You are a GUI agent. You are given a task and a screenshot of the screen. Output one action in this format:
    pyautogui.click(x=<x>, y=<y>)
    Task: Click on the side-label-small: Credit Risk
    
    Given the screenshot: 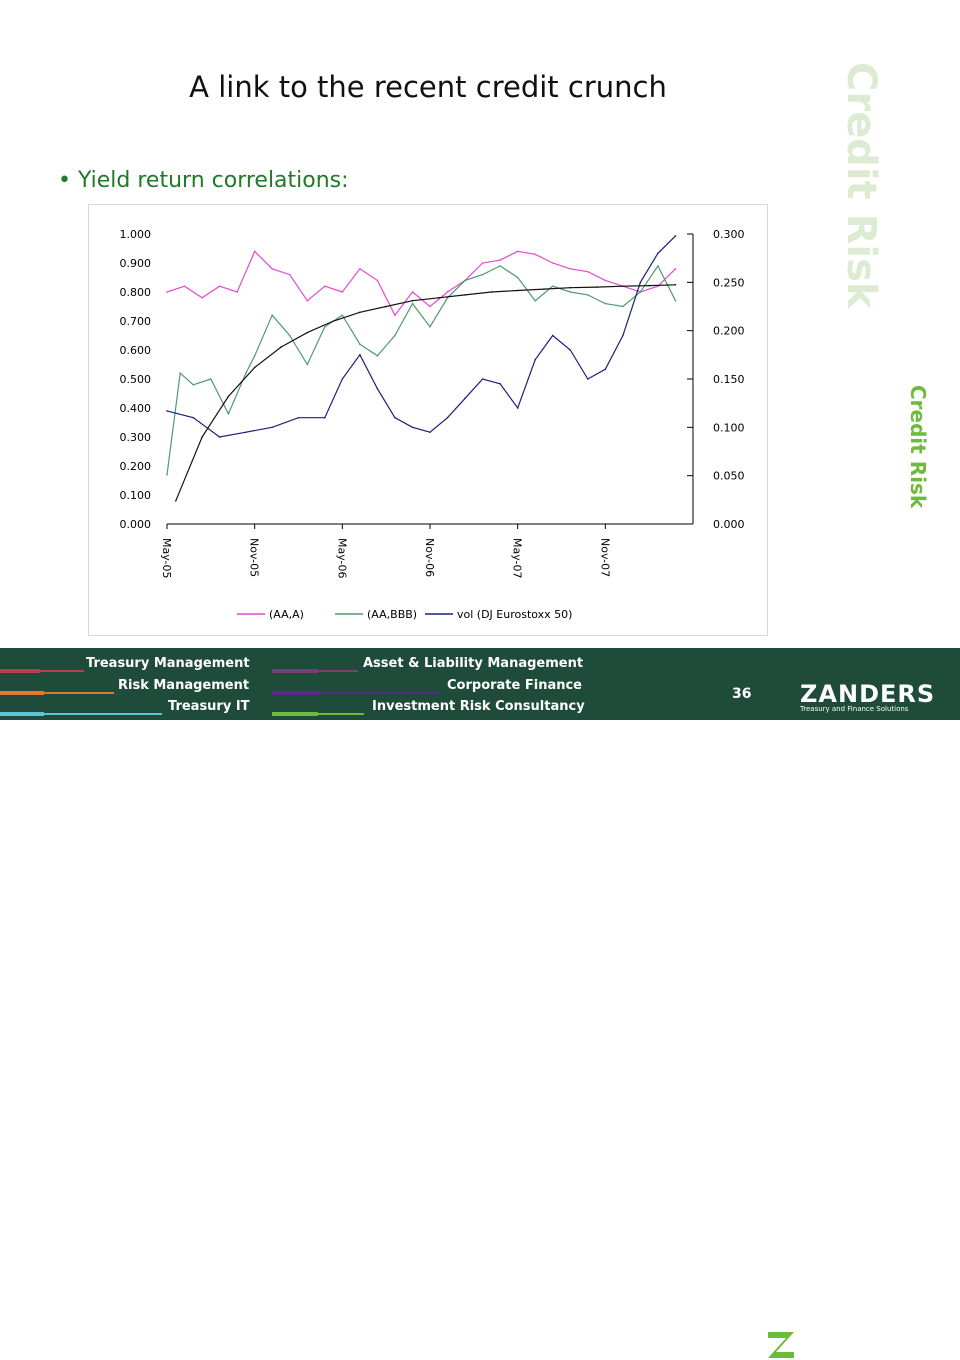 What is the action you would take?
    pyautogui.click(x=915, y=460)
    